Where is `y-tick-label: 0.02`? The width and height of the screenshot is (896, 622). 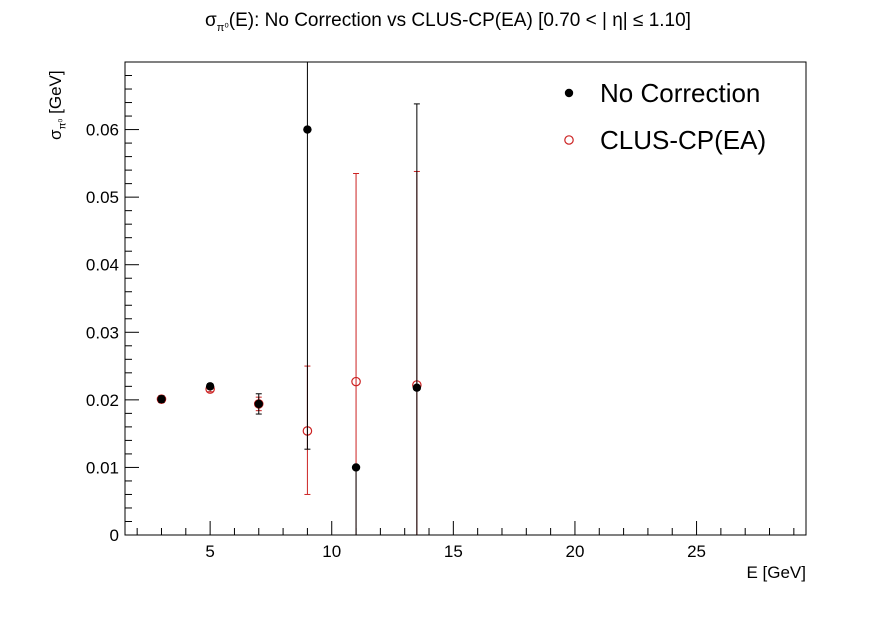
y-tick-label: 0.02 is located at coordinates (102, 400).